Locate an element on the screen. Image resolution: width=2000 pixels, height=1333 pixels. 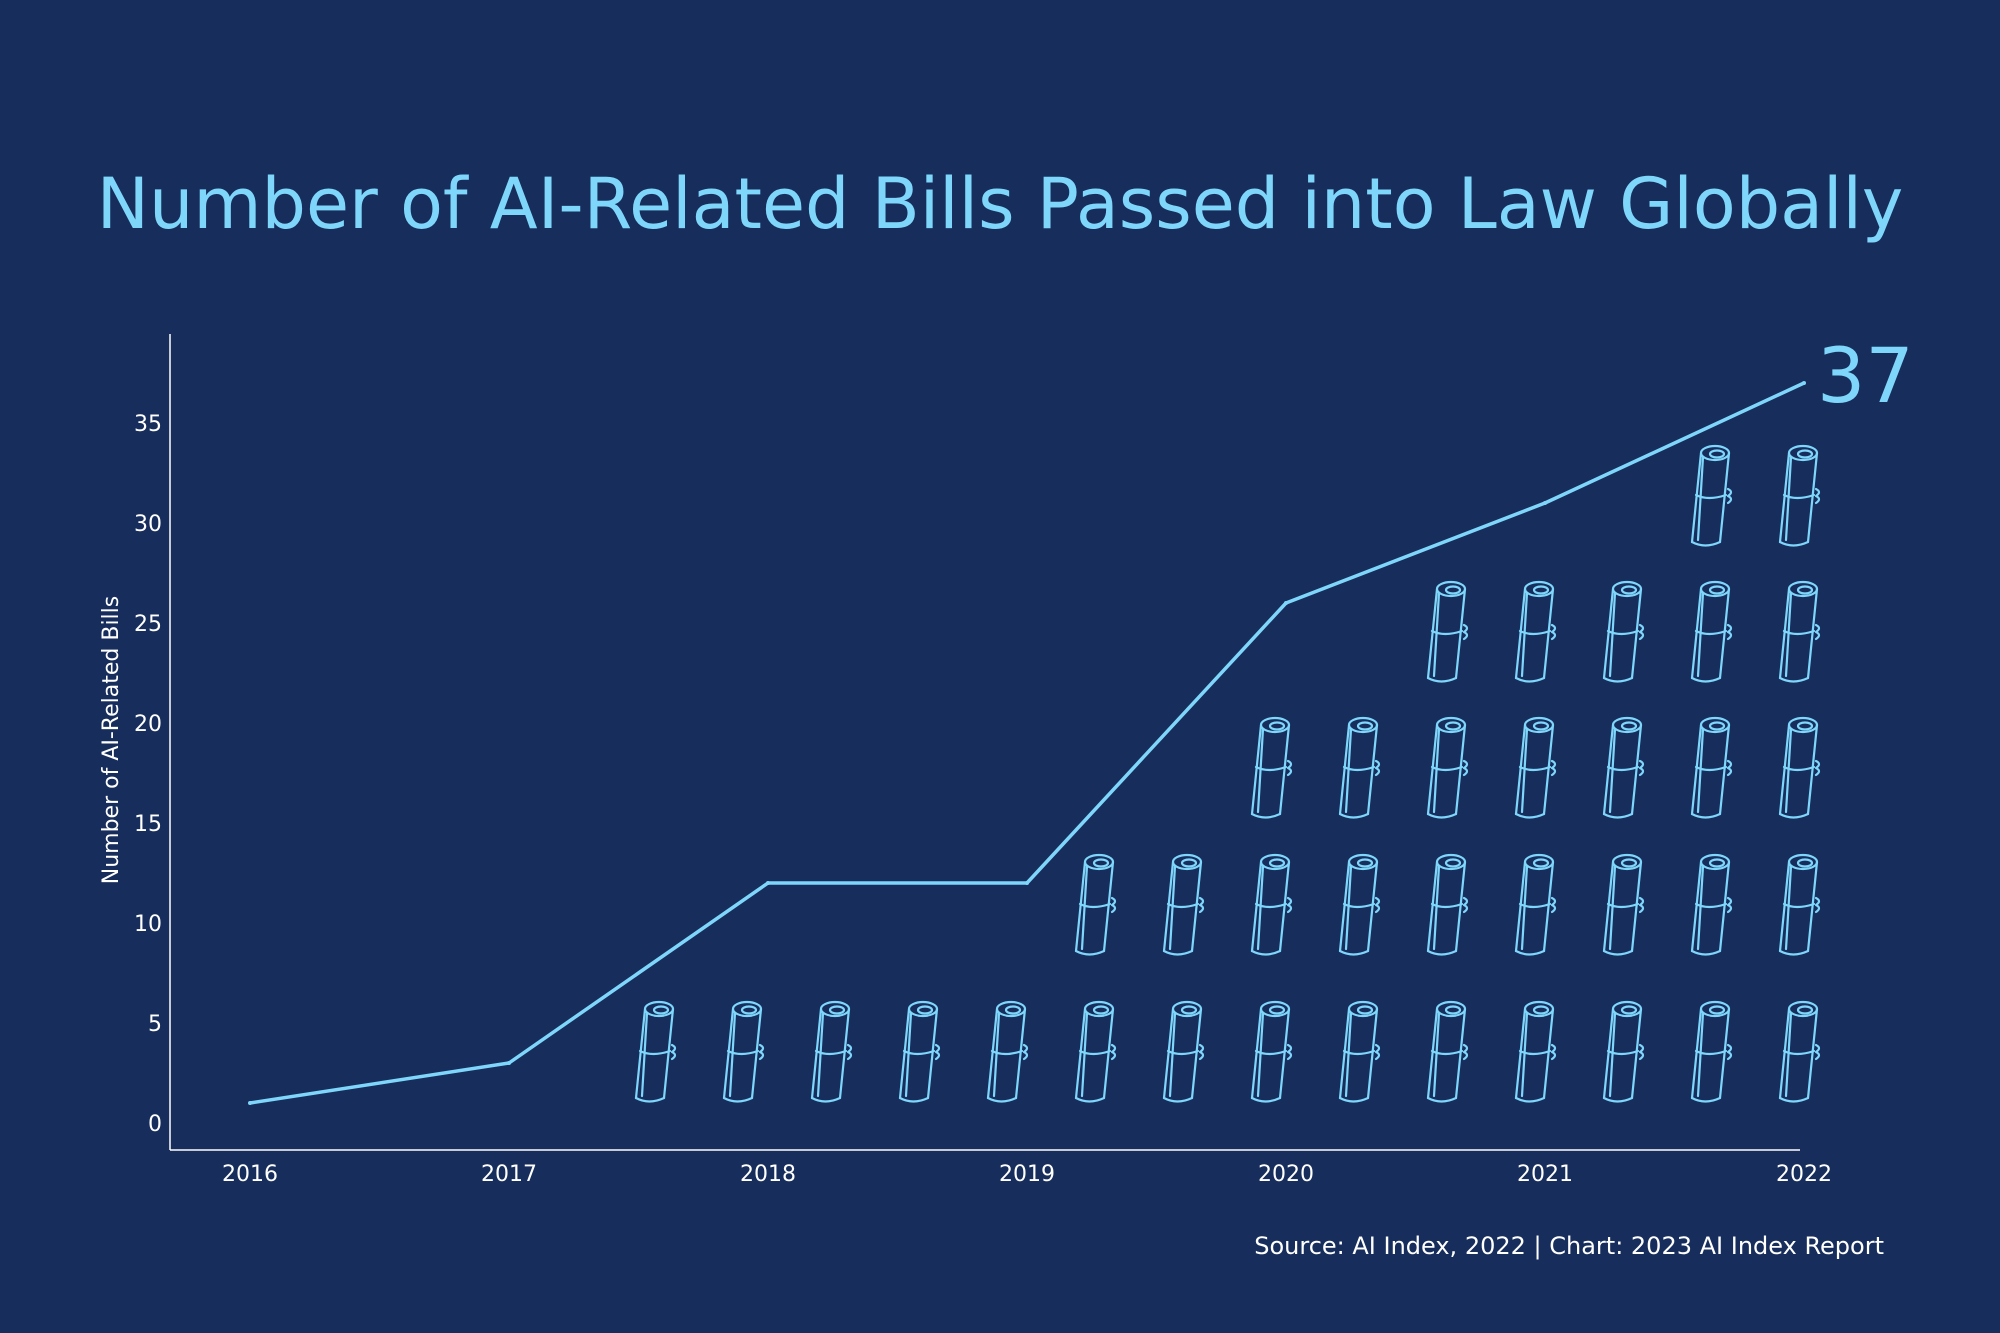
y-tick-label: 25 is located at coordinates (148, 624).